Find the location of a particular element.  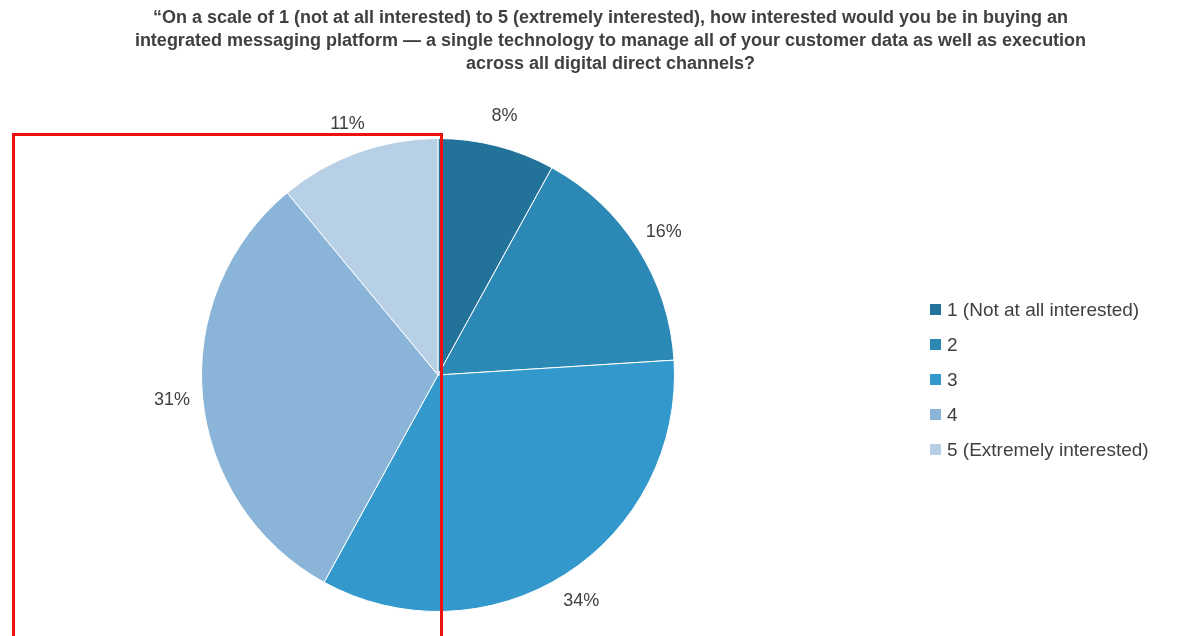

legend-label: 4 is located at coordinates (952, 414).